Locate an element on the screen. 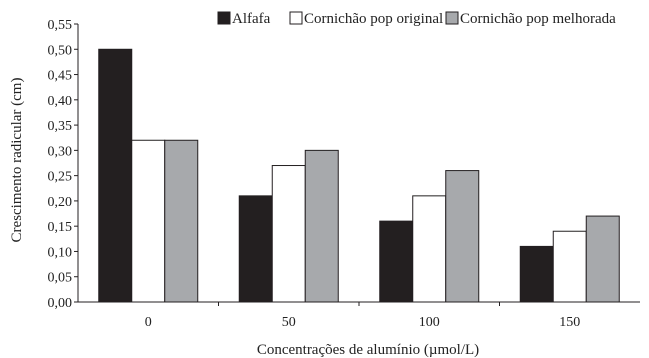 The width and height of the screenshot is (649, 358). y-tick-label: 0,35 is located at coordinates (60, 126).